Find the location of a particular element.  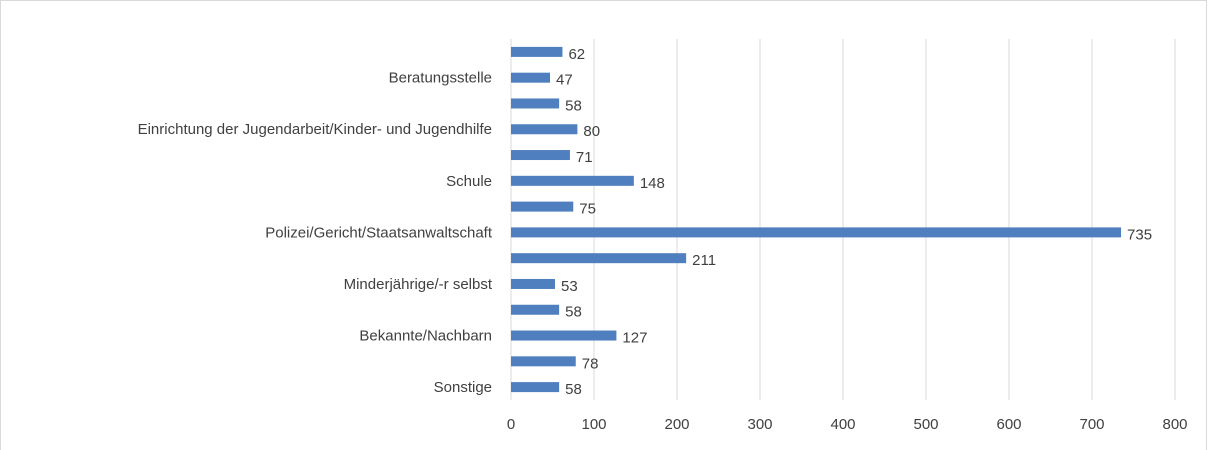

x-tick-label: 600 is located at coordinates (1008, 424).